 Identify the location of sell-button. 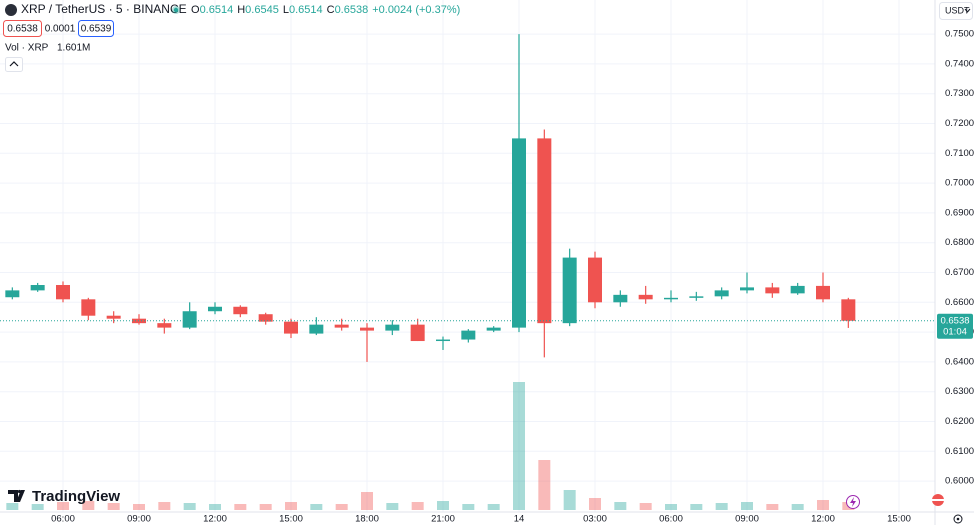
(22, 28).